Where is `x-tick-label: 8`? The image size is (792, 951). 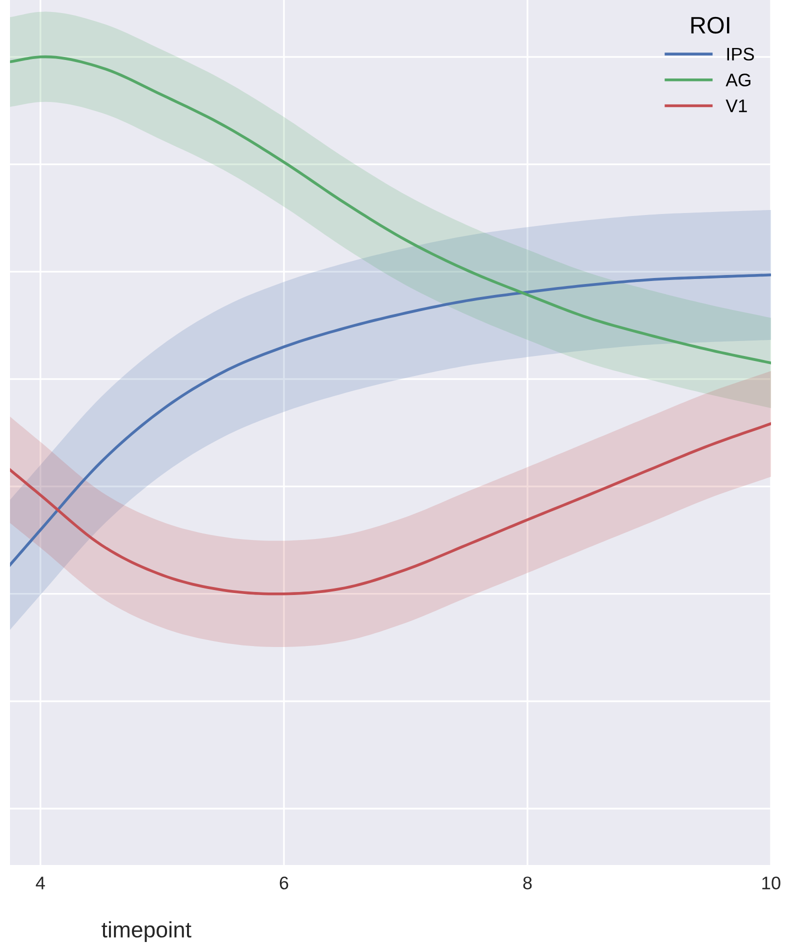 x-tick-label: 8 is located at coordinates (527, 883).